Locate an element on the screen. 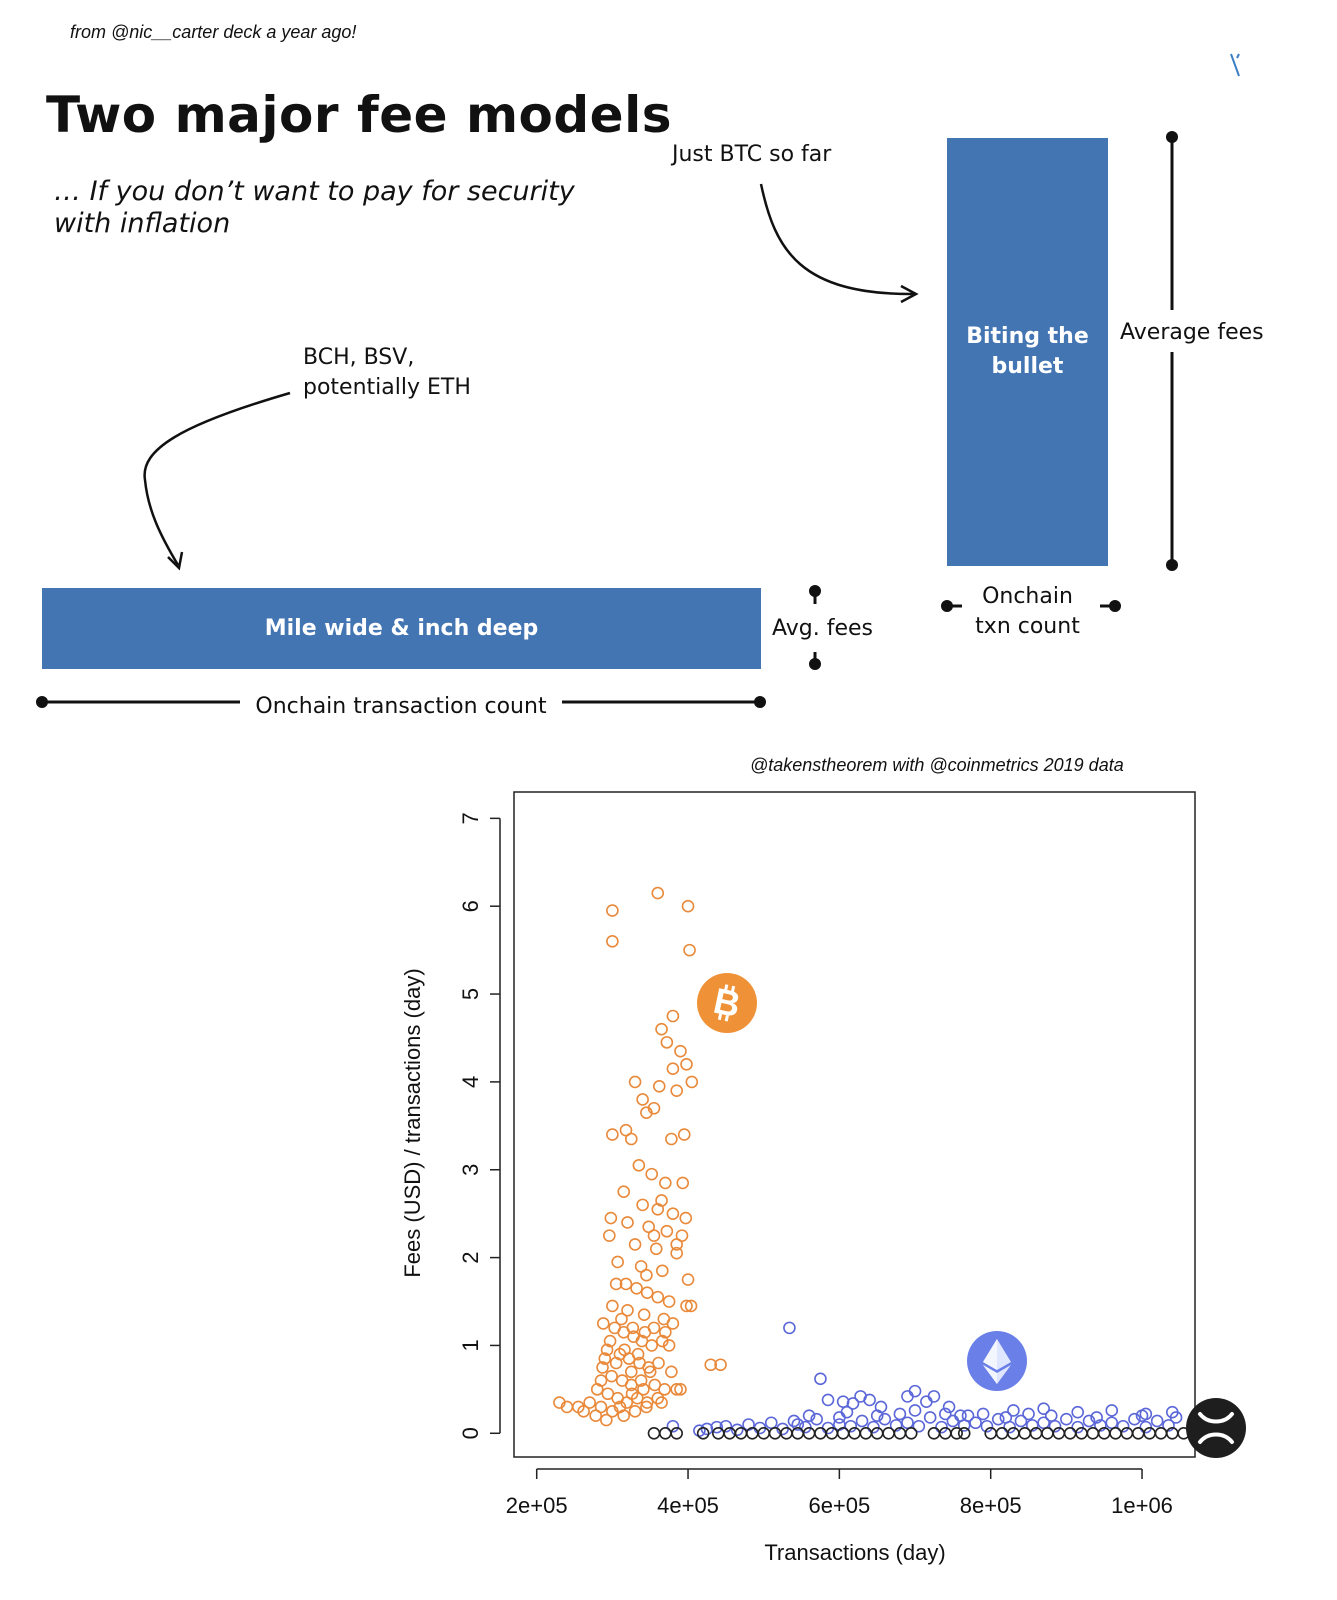 Image resolution: width=1337 pixels, height=1600 pixels. label-onchain-transaction-count: Onchain transaction count is located at coordinates (401, 706).